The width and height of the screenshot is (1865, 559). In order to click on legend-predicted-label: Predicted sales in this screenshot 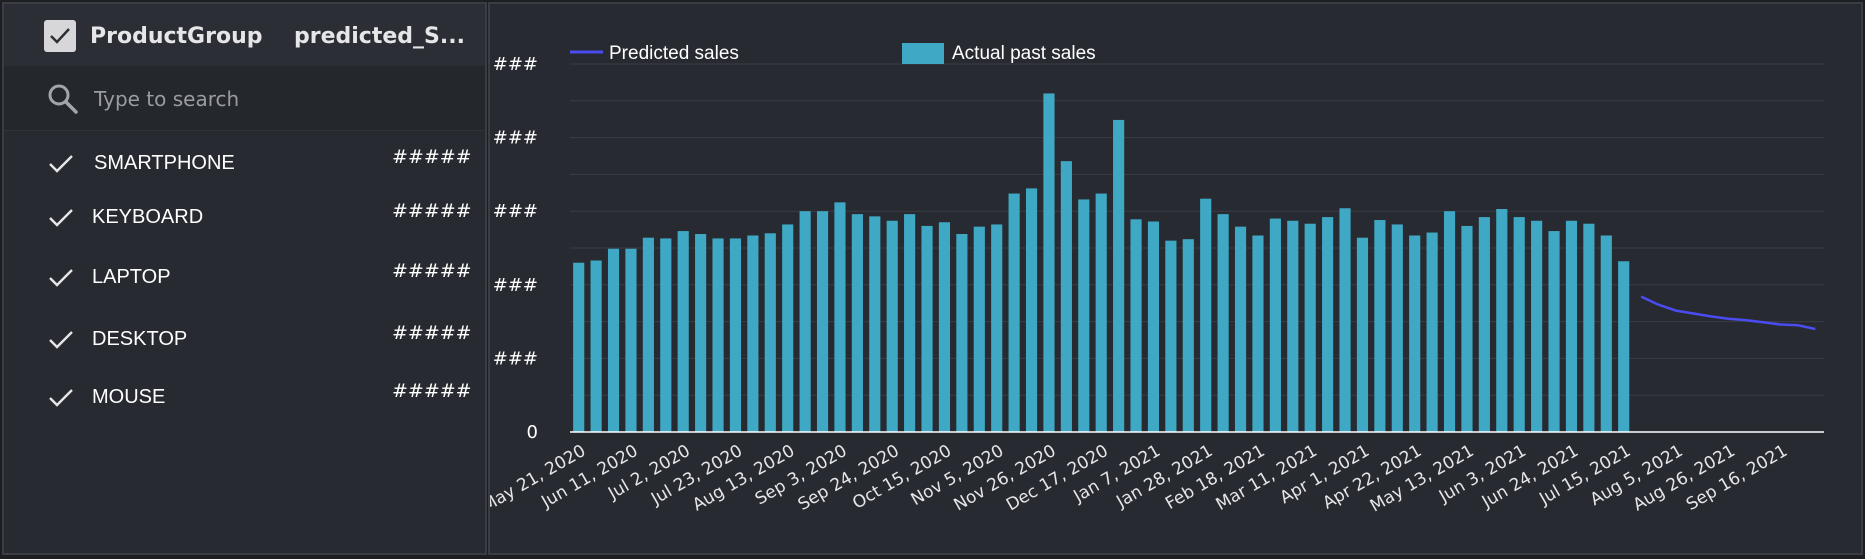, I will do `click(674, 53)`.